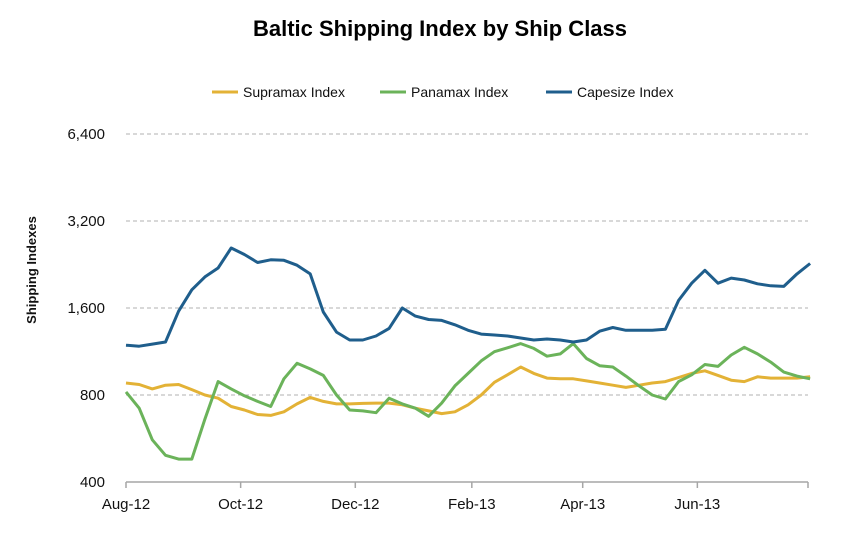  I want to click on x-tick-label: Feb-13, so click(472, 504).